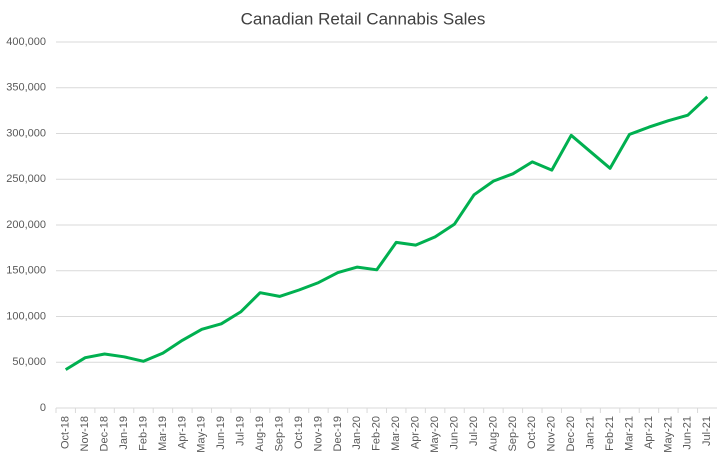 This screenshot has width=727, height=460. I want to click on x-tick-label: Oct-18, so click(66, 432).